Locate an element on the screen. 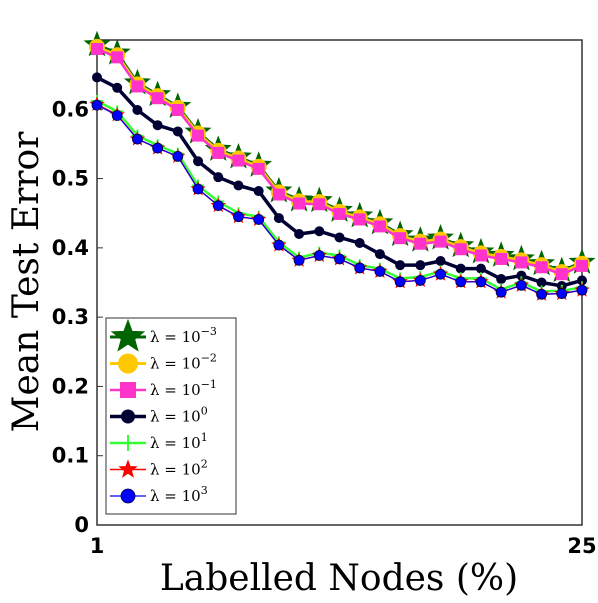  legend-label: λ = 10−3 is located at coordinates (183, 335).